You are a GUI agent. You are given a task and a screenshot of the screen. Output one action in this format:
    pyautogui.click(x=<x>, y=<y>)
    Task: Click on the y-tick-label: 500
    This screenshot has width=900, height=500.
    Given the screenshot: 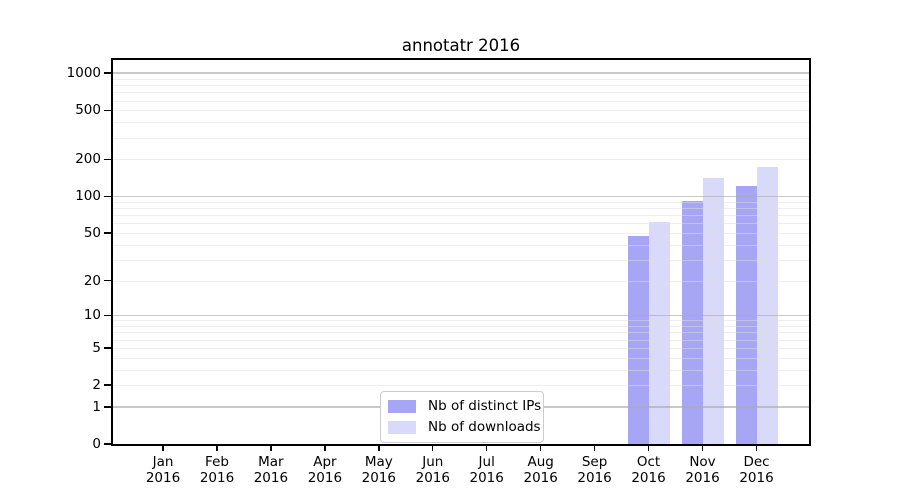 What is the action you would take?
    pyautogui.click(x=88, y=110)
    